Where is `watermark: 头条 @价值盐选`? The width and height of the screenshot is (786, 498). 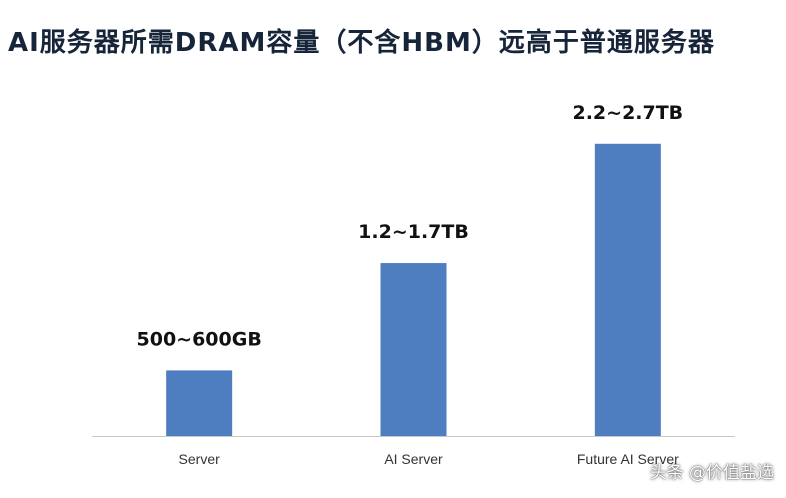
watermark: 头条 @价值盐选 is located at coordinates (711, 473).